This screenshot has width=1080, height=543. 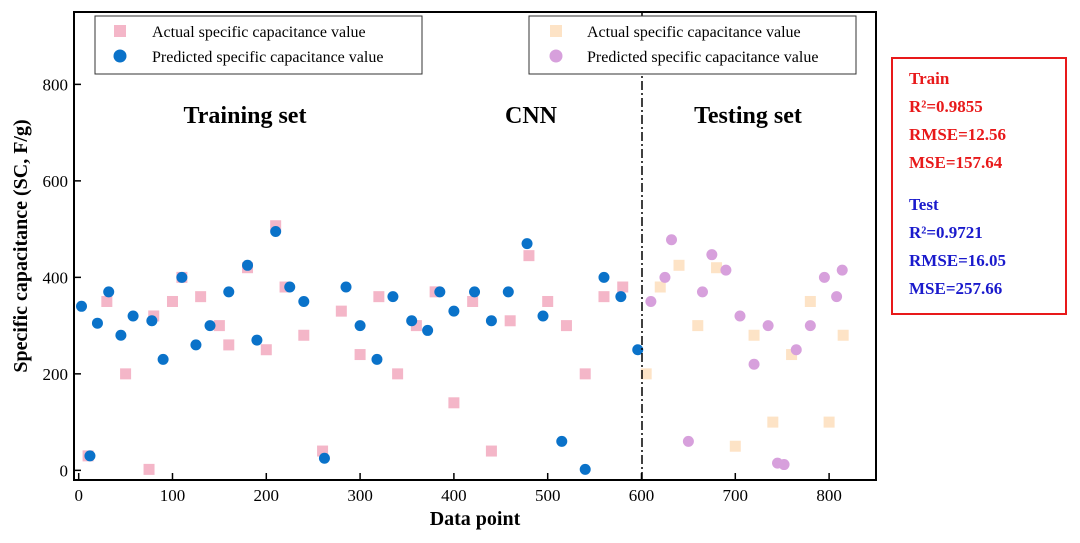 What do you see at coordinates (267, 495) in the screenshot?
I see `x-tick-label: 200` at bounding box center [267, 495].